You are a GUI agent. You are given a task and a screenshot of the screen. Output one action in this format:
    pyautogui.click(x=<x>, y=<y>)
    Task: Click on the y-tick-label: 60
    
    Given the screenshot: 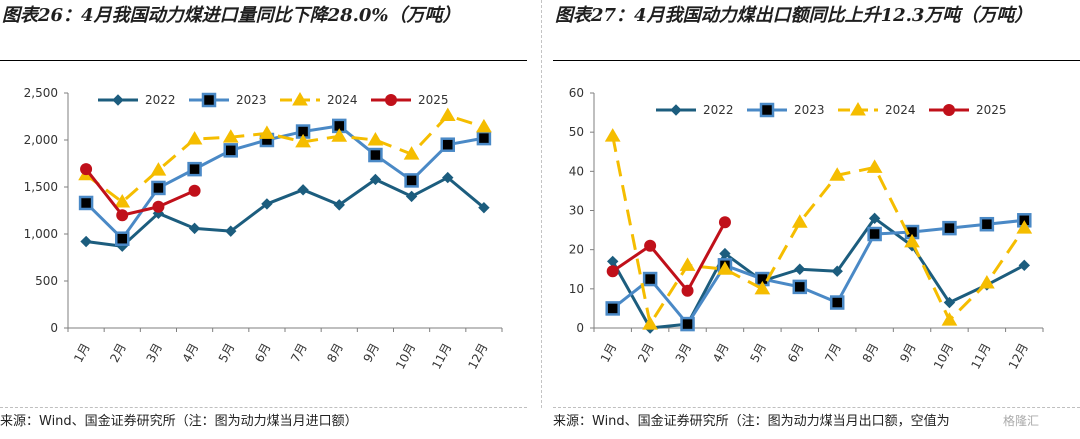 What is the action you would take?
    pyautogui.click(x=576, y=93)
    